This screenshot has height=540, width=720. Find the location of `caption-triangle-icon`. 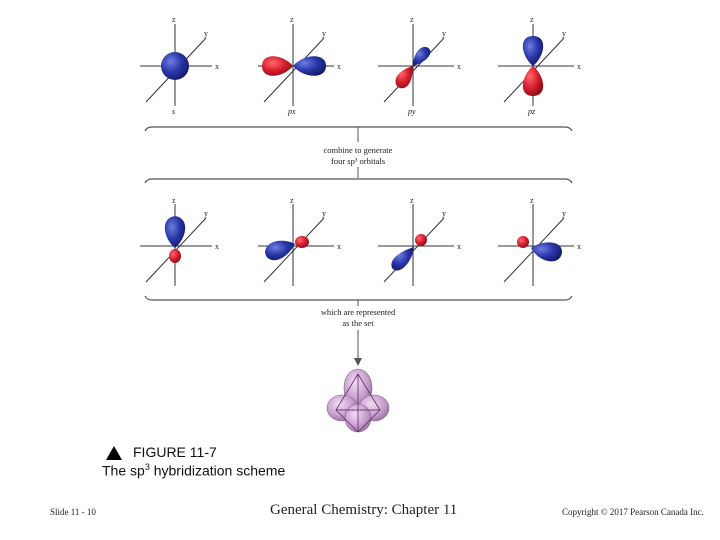

caption-triangle-icon is located at coordinates (114, 453).